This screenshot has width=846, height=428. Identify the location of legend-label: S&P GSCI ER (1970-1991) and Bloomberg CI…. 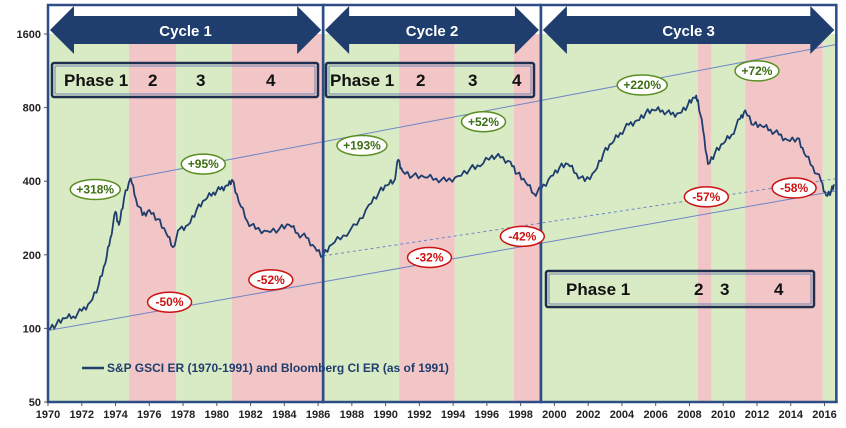
(278, 368).